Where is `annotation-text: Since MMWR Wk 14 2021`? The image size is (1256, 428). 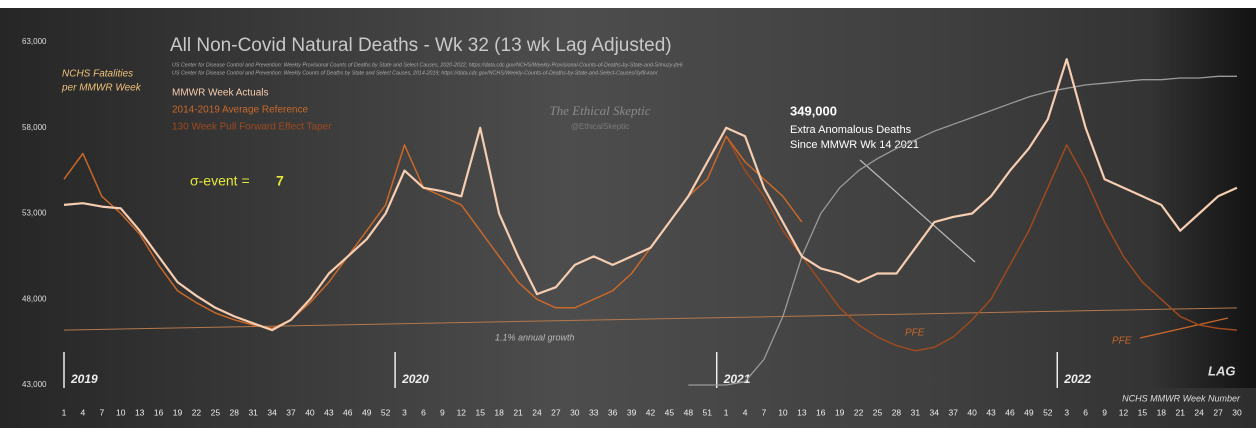 annotation-text: Since MMWR Wk 14 2021 is located at coordinates (854, 145).